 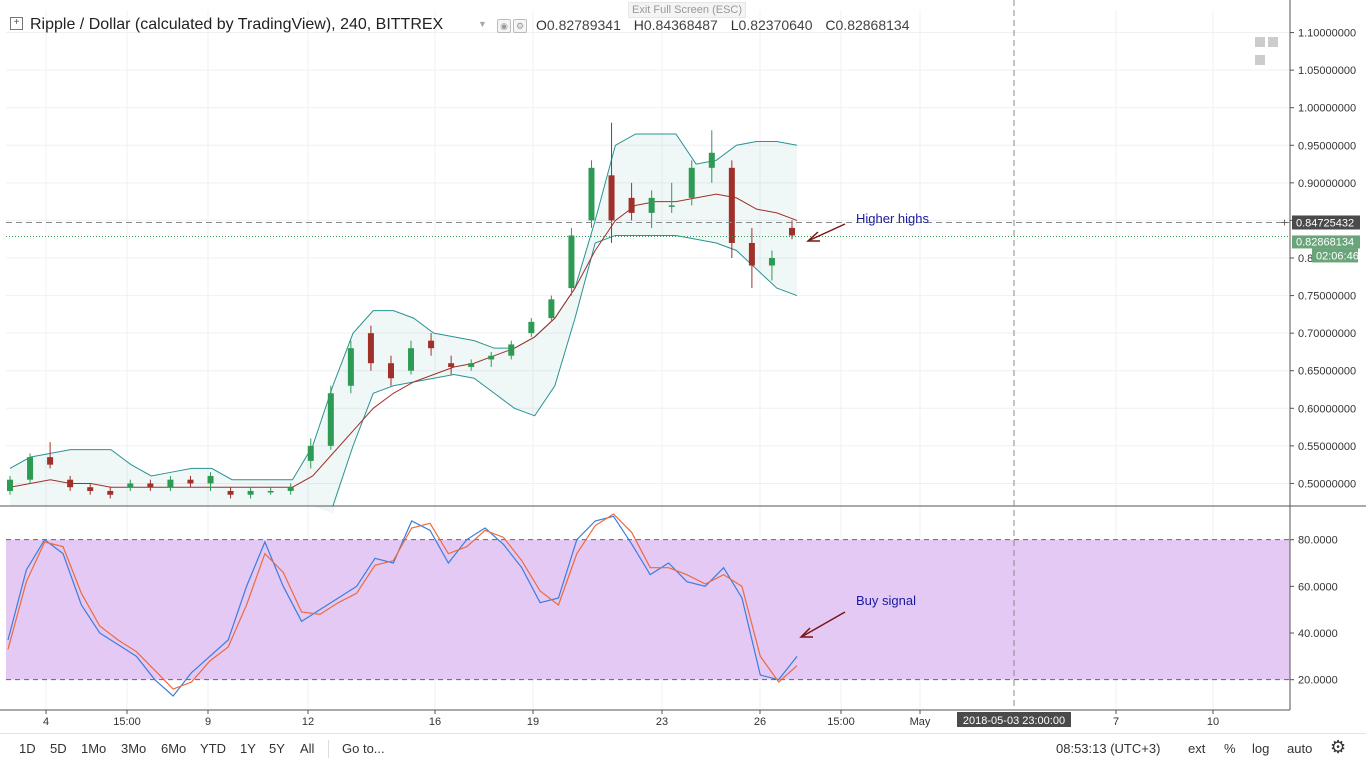 What do you see at coordinates (687, 10) in the screenshot?
I see `exit-fullscreen-hint: Exit Full Screen (ESC)` at bounding box center [687, 10].